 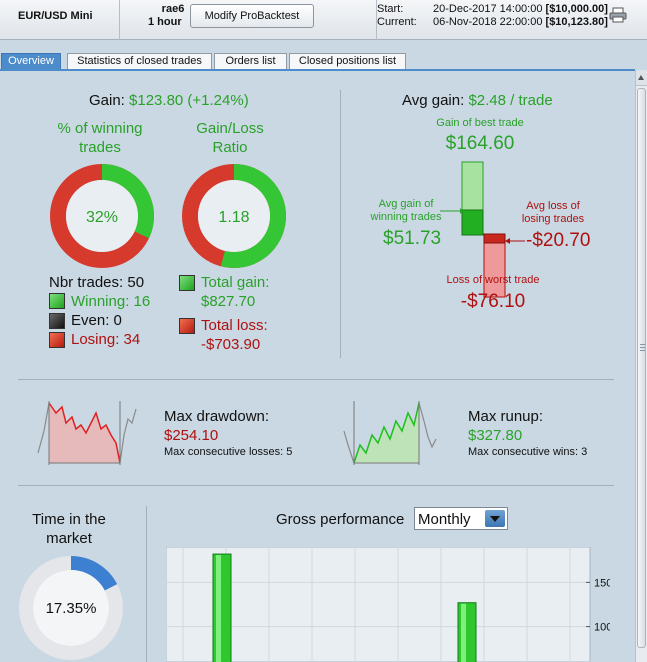 What do you see at coordinates (230, 128) in the screenshot?
I see `ratio-title-line1: Gain/Loss` at bounding box center [230, 128].